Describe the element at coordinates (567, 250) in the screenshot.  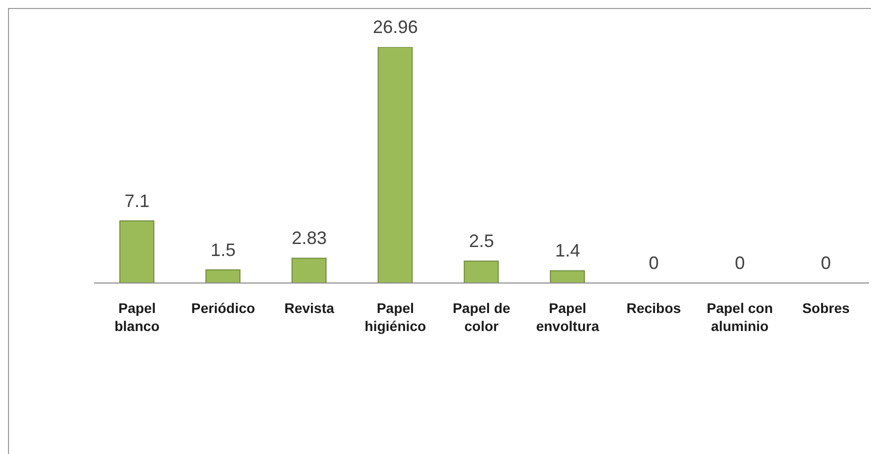
I see `data-label: 1.4` at that location.